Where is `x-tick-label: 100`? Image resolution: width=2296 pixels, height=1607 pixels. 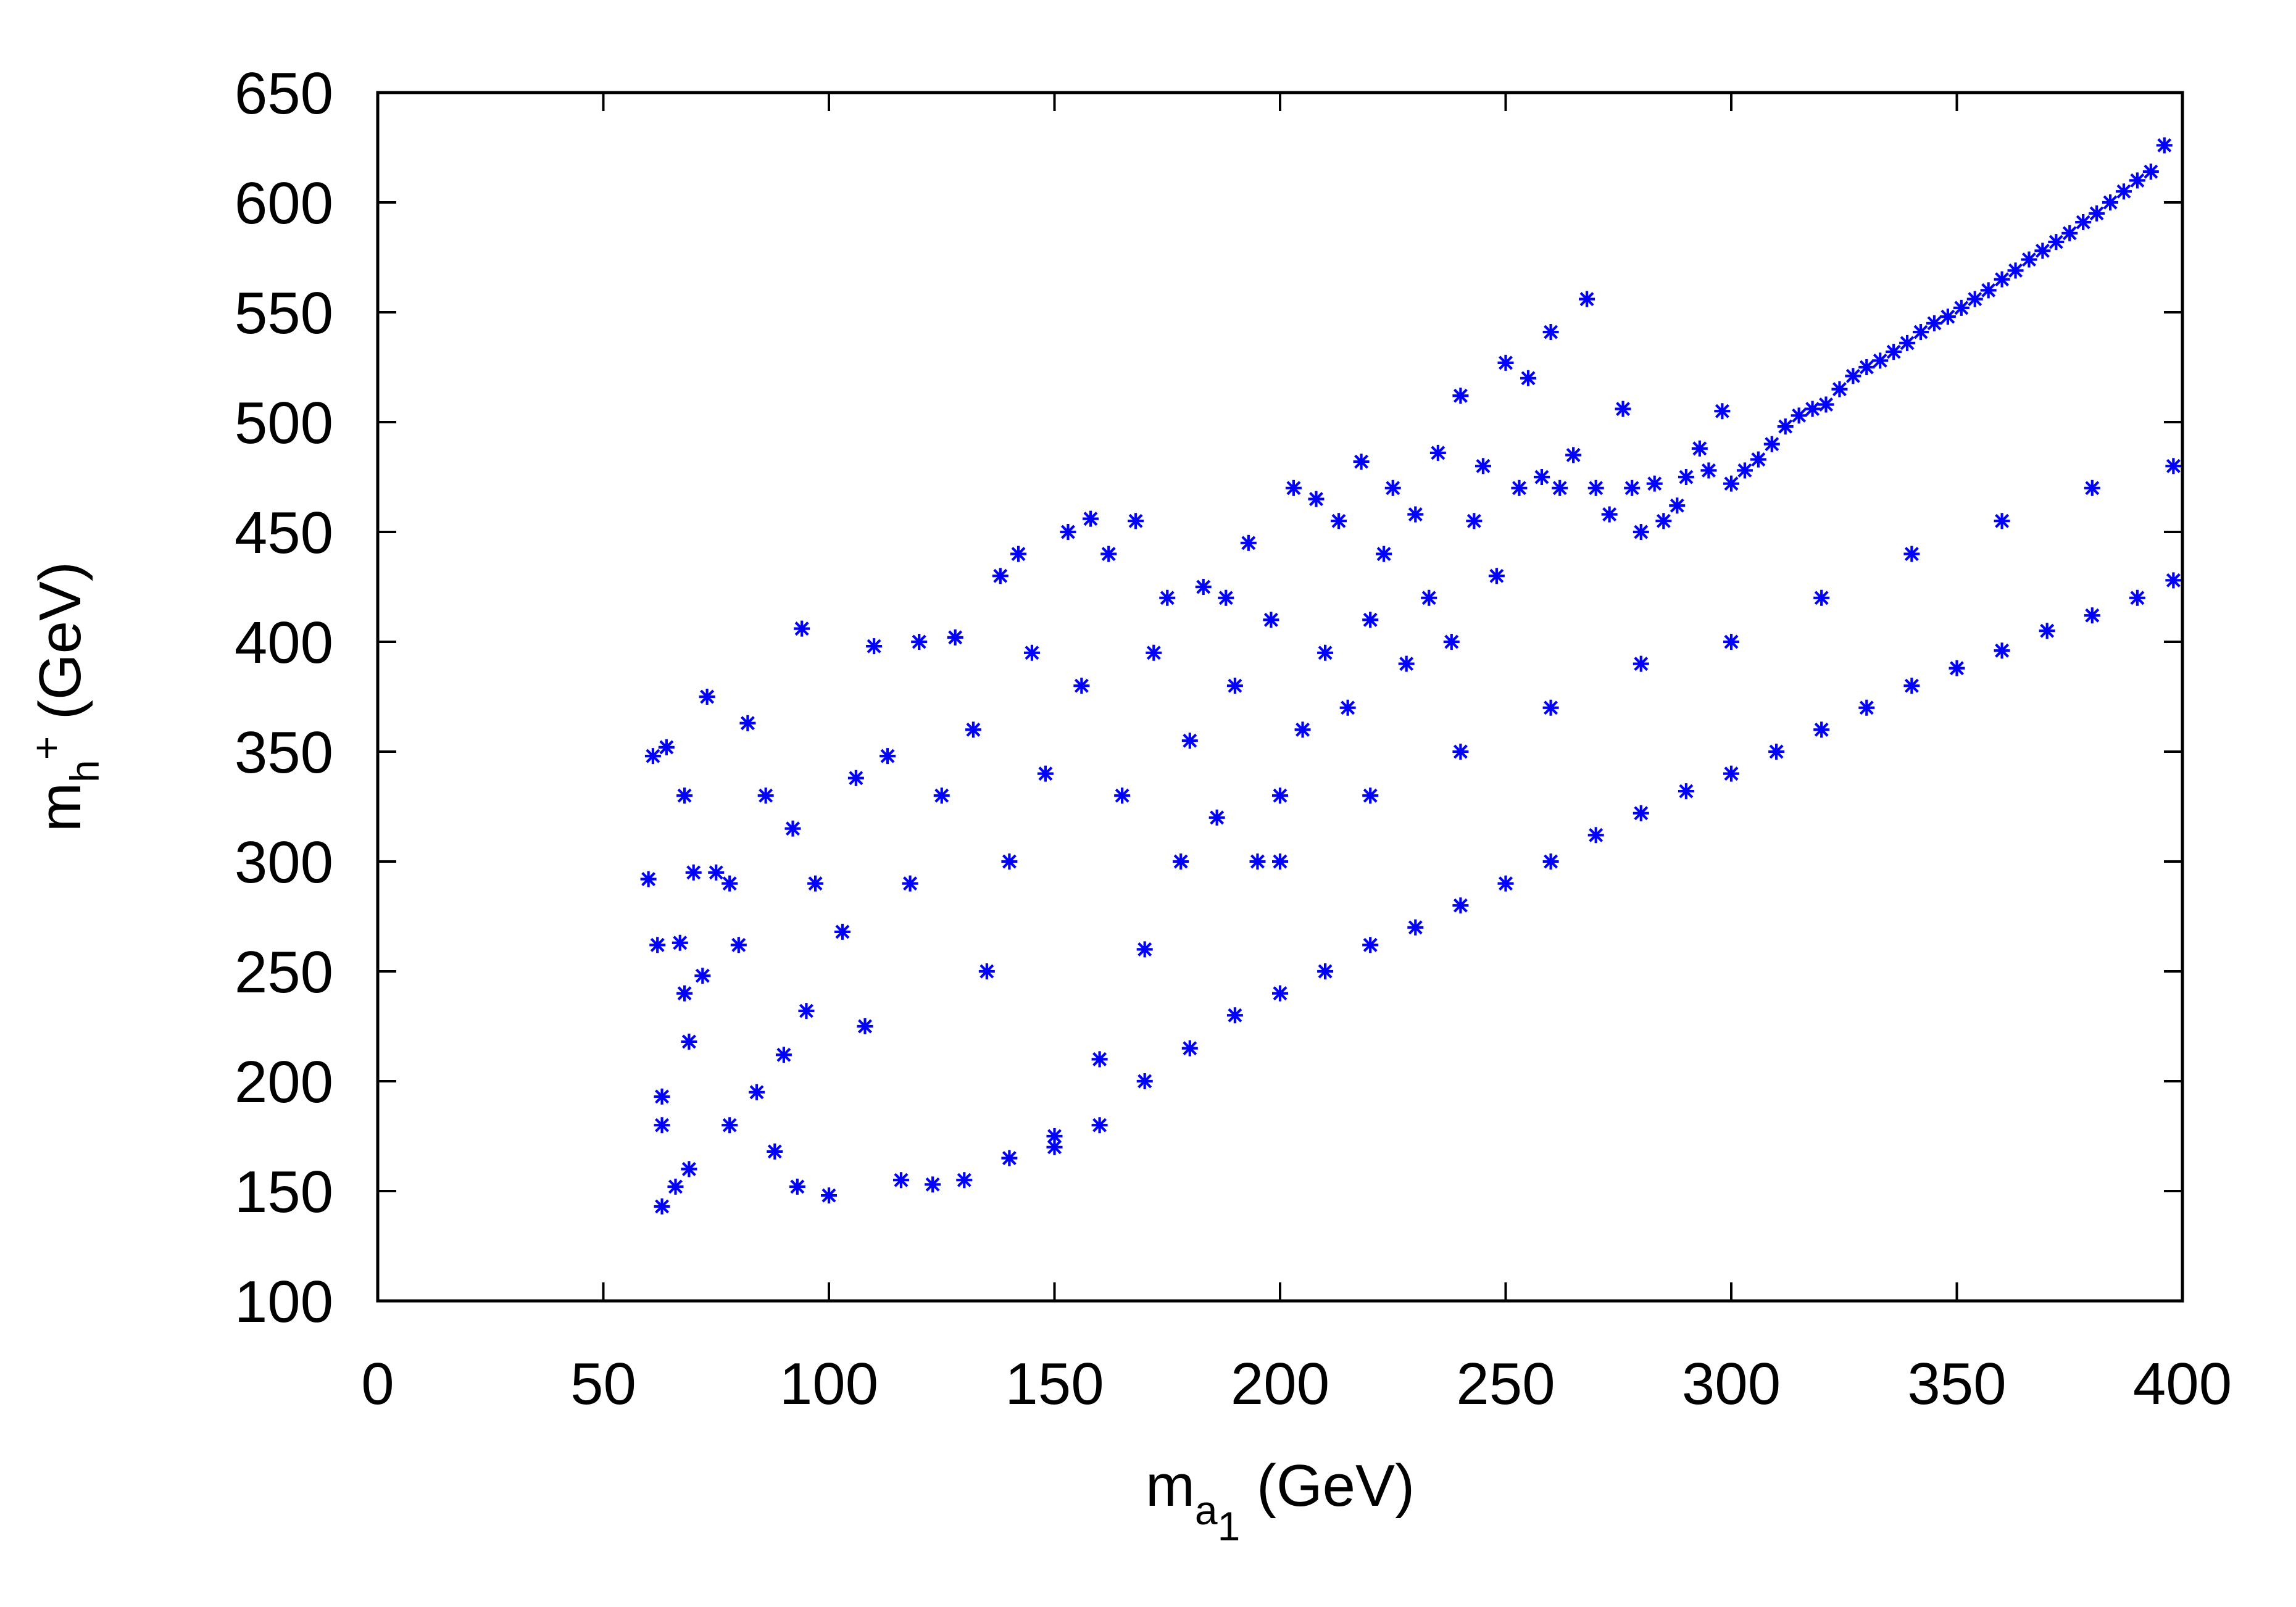 x-tick-label: 100 is located at coordinates (829, 1384).